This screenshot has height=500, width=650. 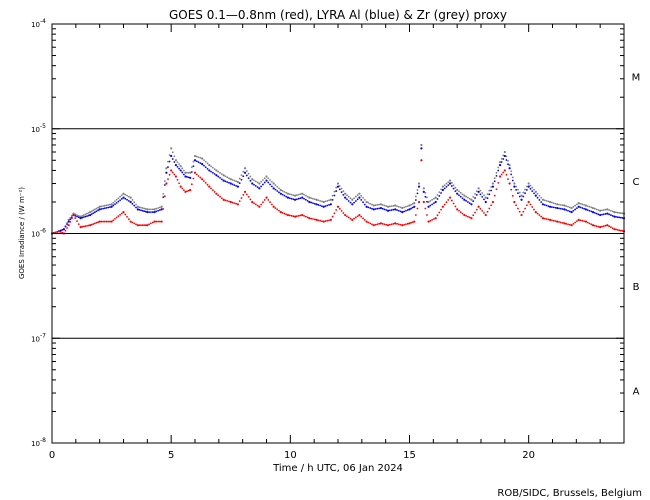 I want to click on x-tick-label: 20, so click(x=528, y=455).